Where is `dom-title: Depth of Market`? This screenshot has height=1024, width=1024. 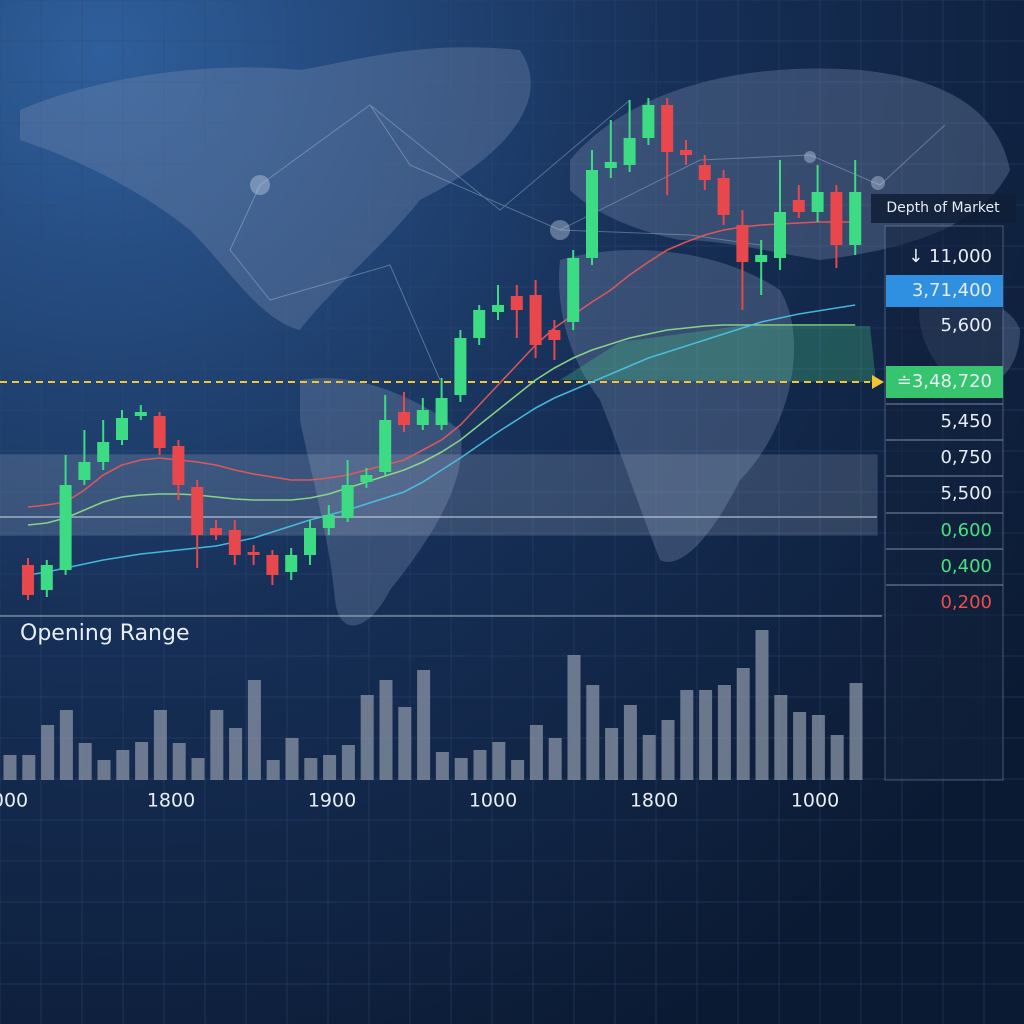
dom-title: Depth of Market is located at coordinates (943, 208).